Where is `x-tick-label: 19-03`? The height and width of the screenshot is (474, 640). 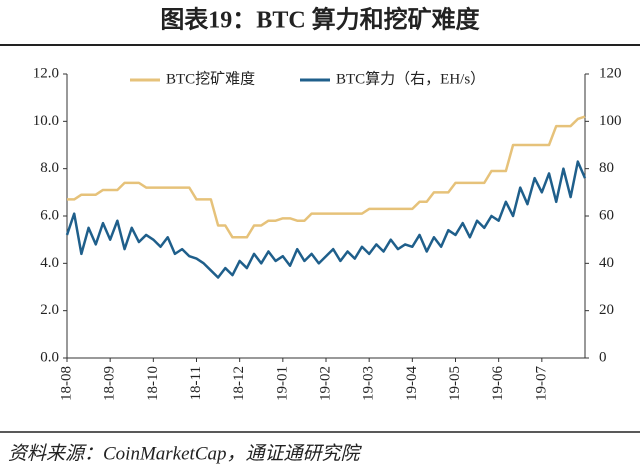
x-tick-label: 19-03 is located at coordinates (369, 383).